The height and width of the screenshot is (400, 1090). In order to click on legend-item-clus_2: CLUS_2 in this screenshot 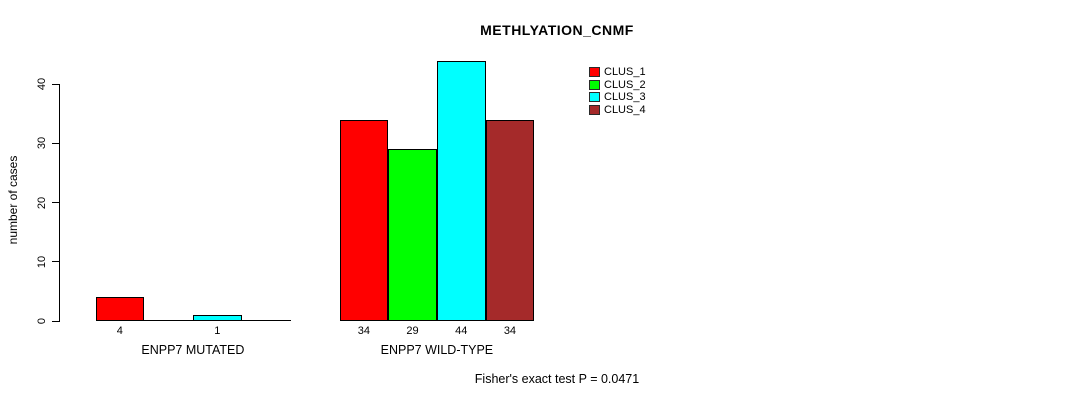, I will do `click(617, 85)`.